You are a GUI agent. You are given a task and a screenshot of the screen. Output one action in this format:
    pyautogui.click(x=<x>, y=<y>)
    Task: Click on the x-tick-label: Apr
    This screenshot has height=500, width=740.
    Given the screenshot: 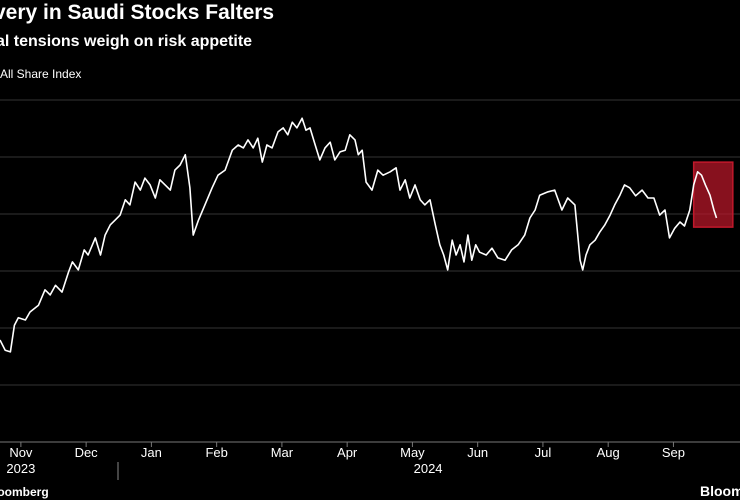 What is the action you would take?
    pyautogui.click(x=347, y=452)
    